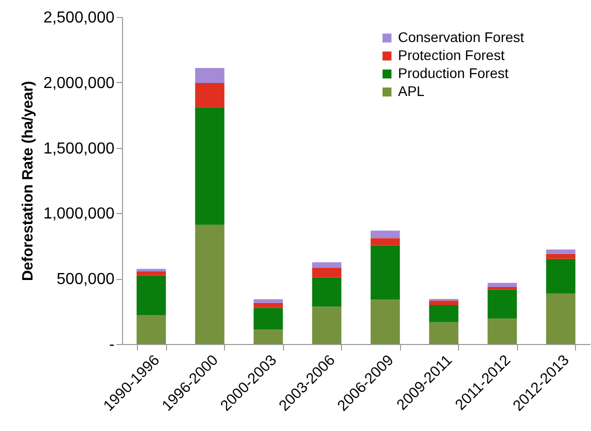  Describe the element at coordinates (461, 37) in the screenshot. I see `legend-label: Conservation Forest` at that location.